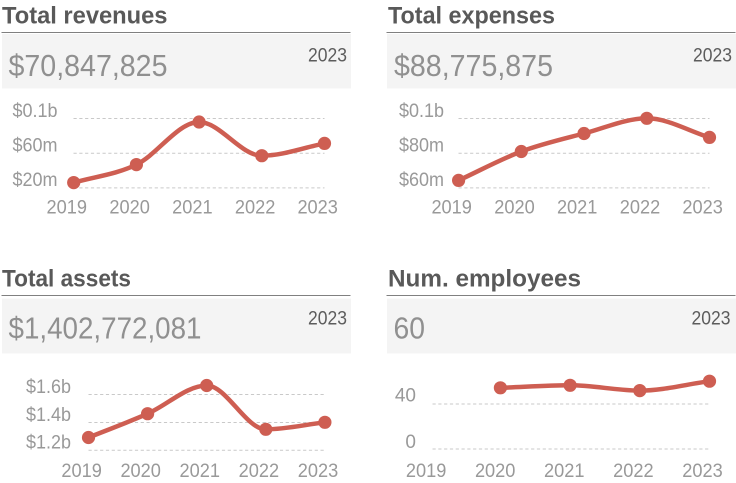  Describe the element at coordinates (35, 180) in the screenshot. I see `svg-text: $20m` at that location.